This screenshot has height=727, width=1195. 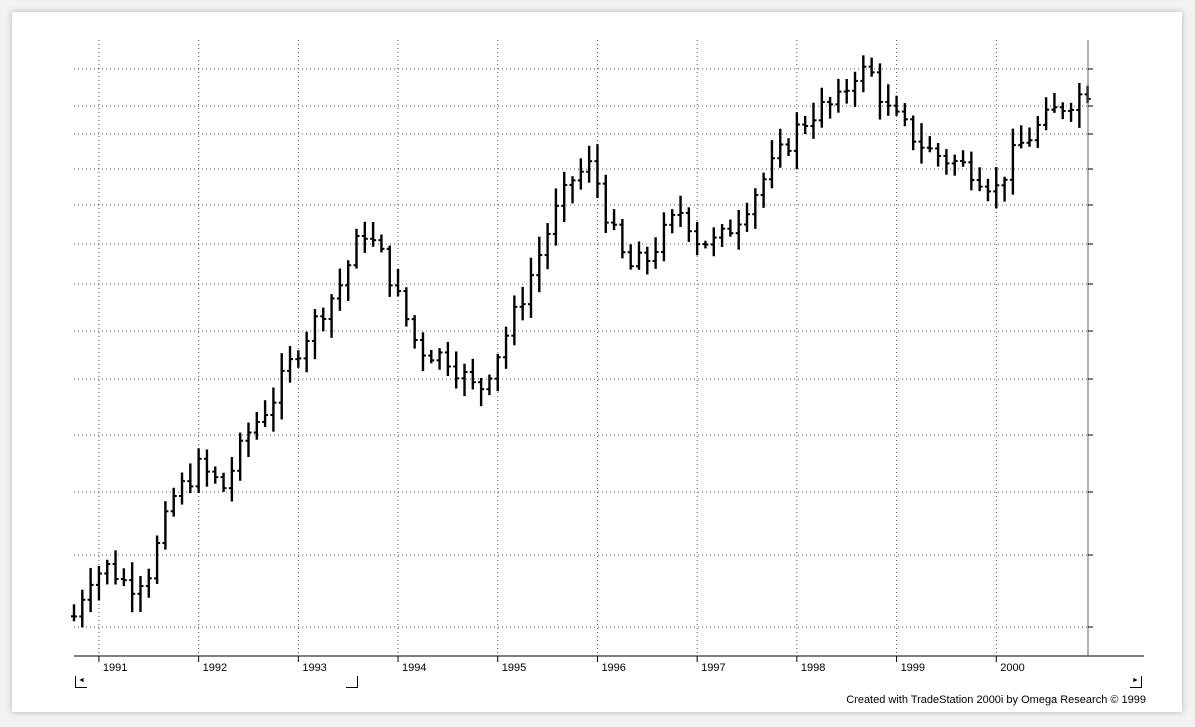 What do you see at coordinates (115, 668) in the screenshot?
I see `x-tick-label: 1991` at bounding box center [115, 668].